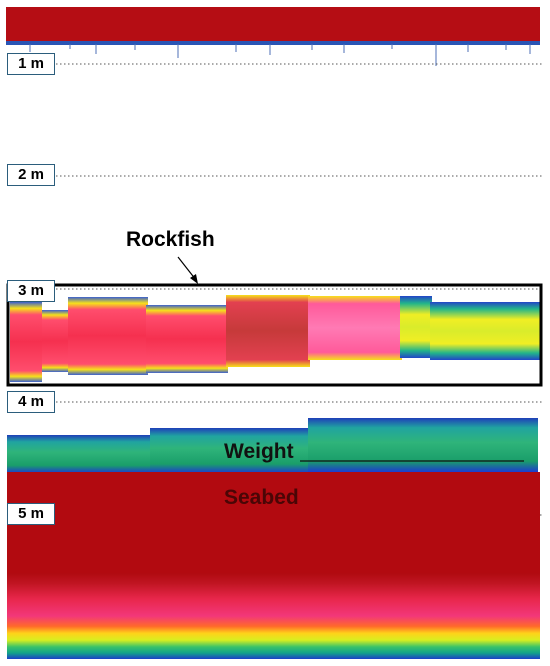 The image size is (550, 666). What do you see at coordinates (31, 175) in the screenshot?
I see `depth-label-2m: 2 m` at bounding box center [31, 175].